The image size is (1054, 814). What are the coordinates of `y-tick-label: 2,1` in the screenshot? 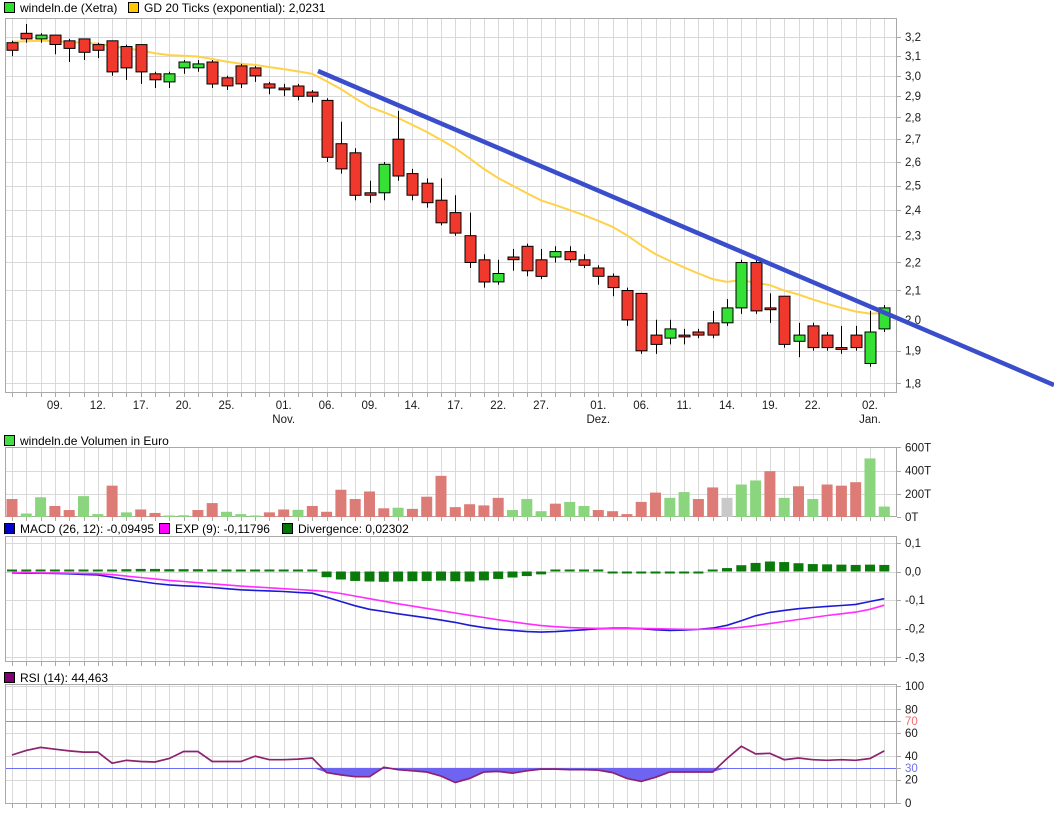 It's located at (913, 291).